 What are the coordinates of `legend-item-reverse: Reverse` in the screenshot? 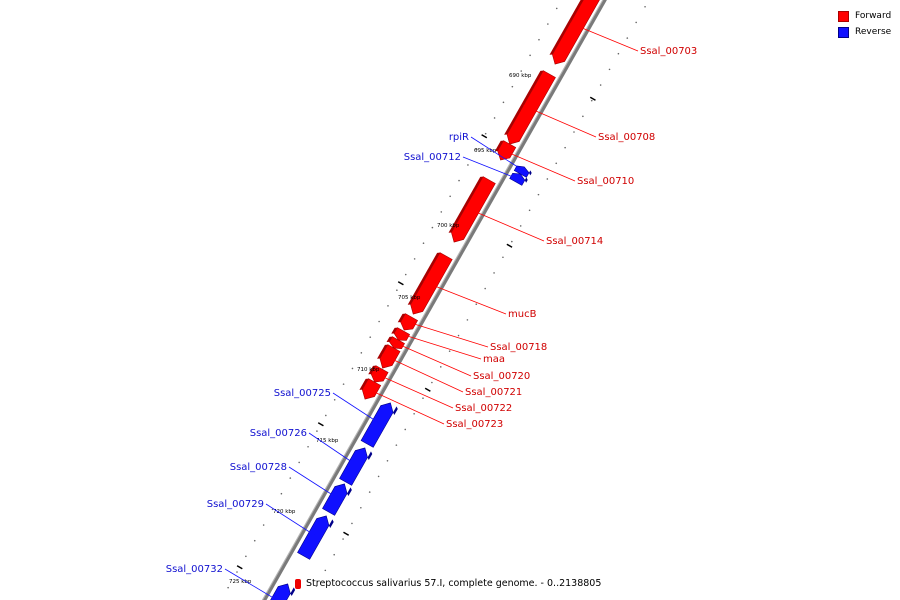 It's located at (864, 32).